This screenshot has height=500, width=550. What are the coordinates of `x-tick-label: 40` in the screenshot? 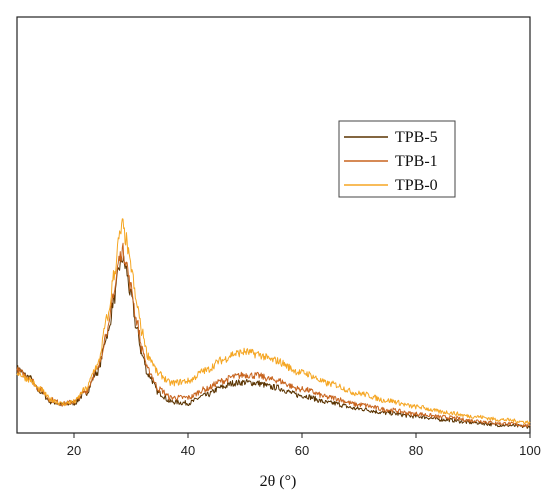 It's located at (188, 450).